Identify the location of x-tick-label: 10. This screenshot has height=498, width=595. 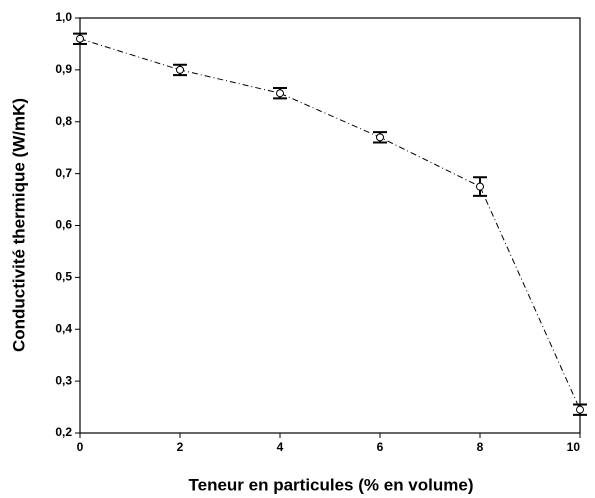
(574, 447).